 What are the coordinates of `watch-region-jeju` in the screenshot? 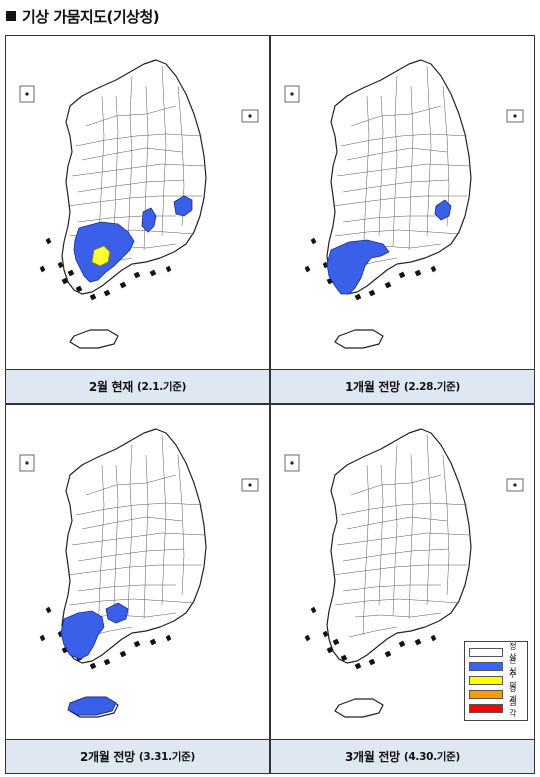 It's located at (92, 706).